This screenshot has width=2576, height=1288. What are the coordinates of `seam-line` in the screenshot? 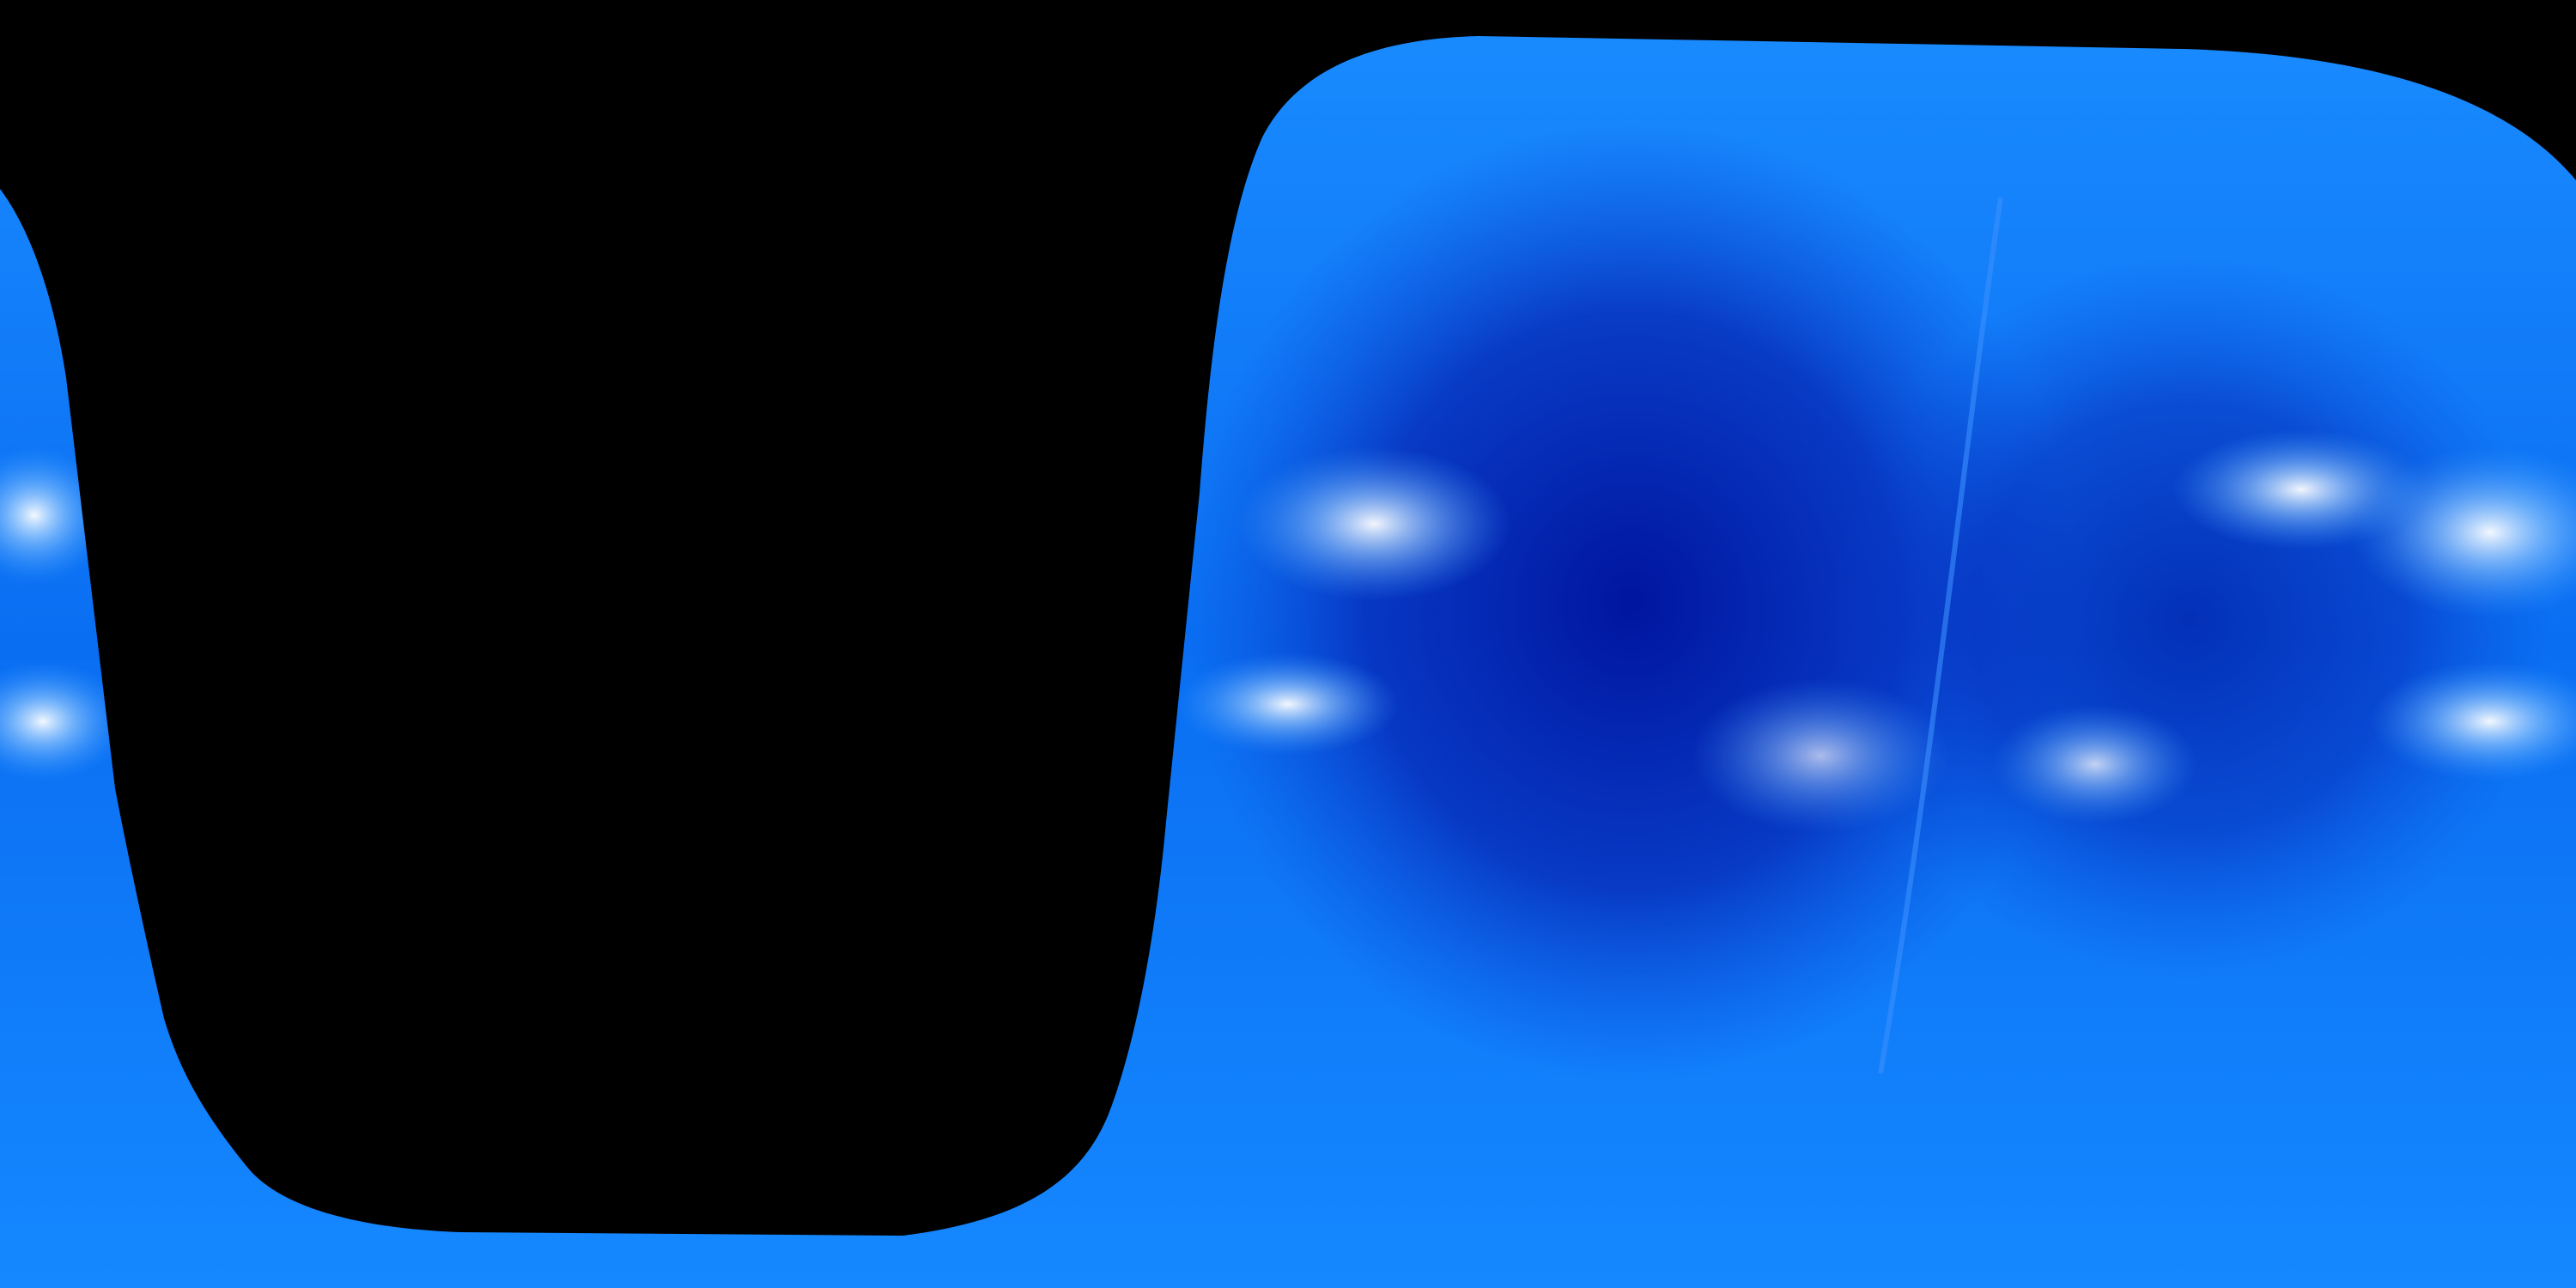 It's located at (1940, 636).